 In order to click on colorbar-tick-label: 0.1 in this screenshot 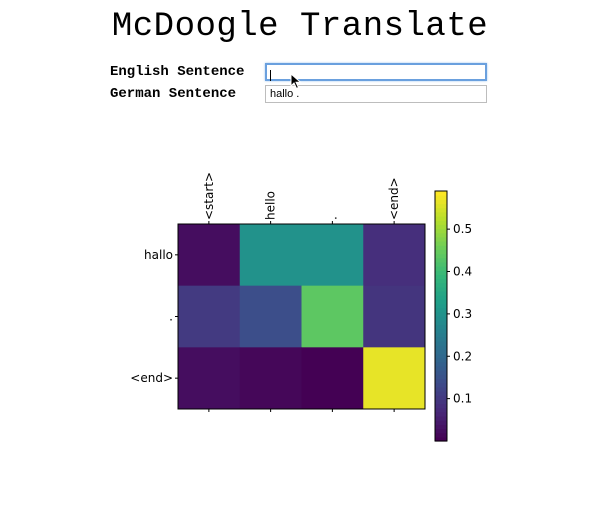, I will do `click(462, 399)`.